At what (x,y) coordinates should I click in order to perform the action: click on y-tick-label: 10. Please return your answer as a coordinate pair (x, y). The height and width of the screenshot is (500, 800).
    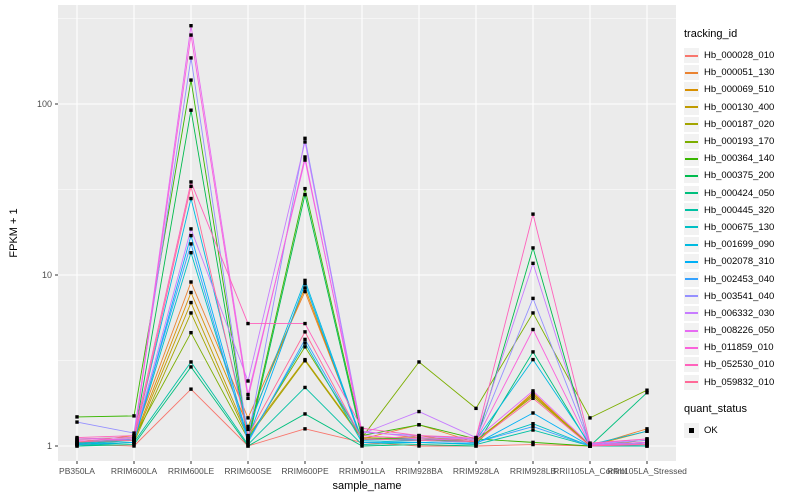
    Looking at the image, I should click on (47, 275).